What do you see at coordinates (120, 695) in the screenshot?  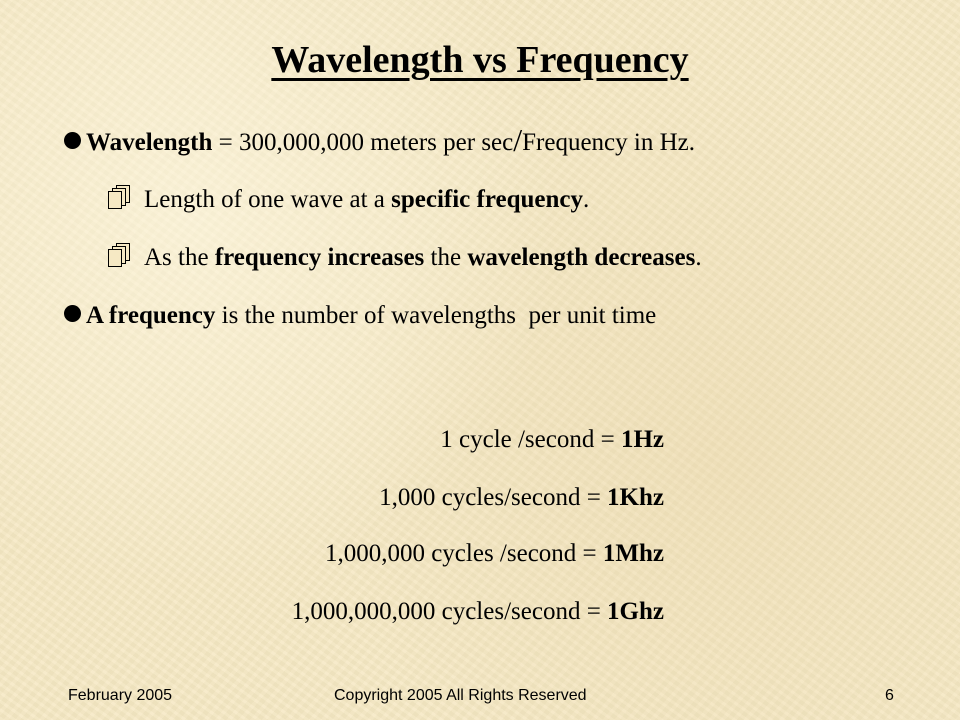 I see `footer-date: February 2005` at bounding box center [120, 695].